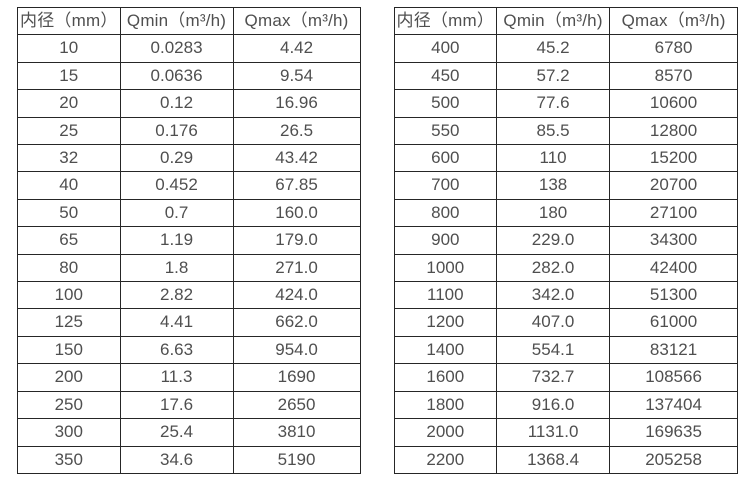 This screenshot has width=750, height=483. I want to click on table-row: 1200 407.0 61000, so click(566, 322).